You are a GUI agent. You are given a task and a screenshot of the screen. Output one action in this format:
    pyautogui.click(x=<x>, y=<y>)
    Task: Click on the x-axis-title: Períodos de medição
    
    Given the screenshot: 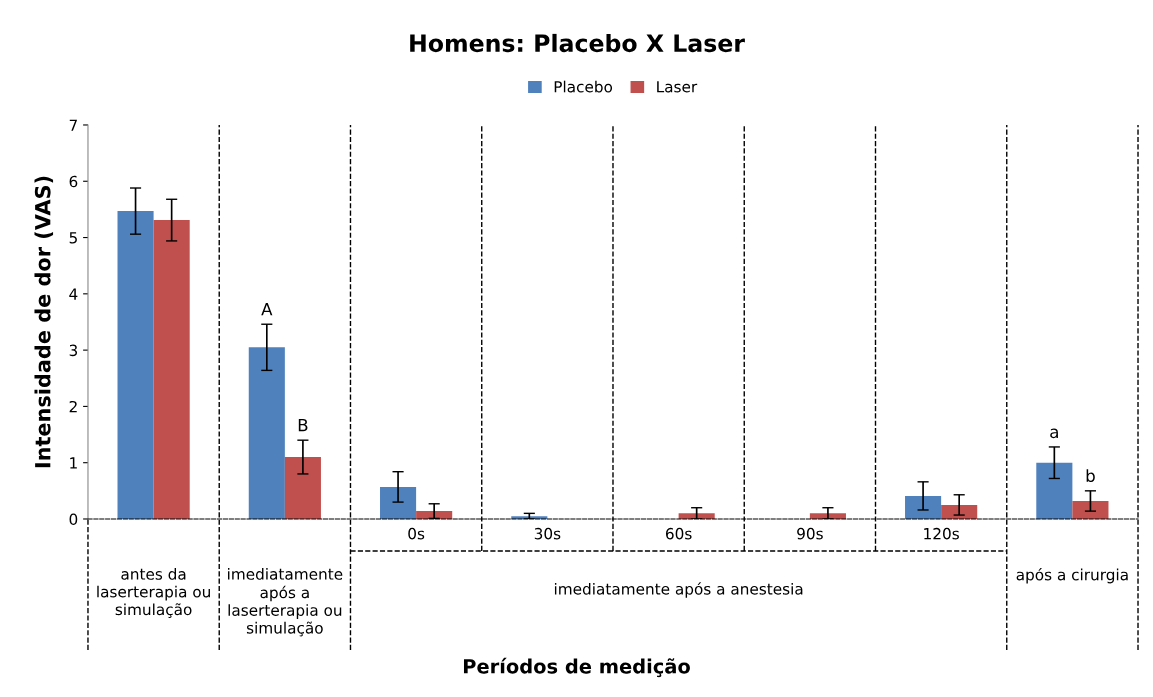 What is the action you would take?
    pyautogui.click(x=576, y=667)
    